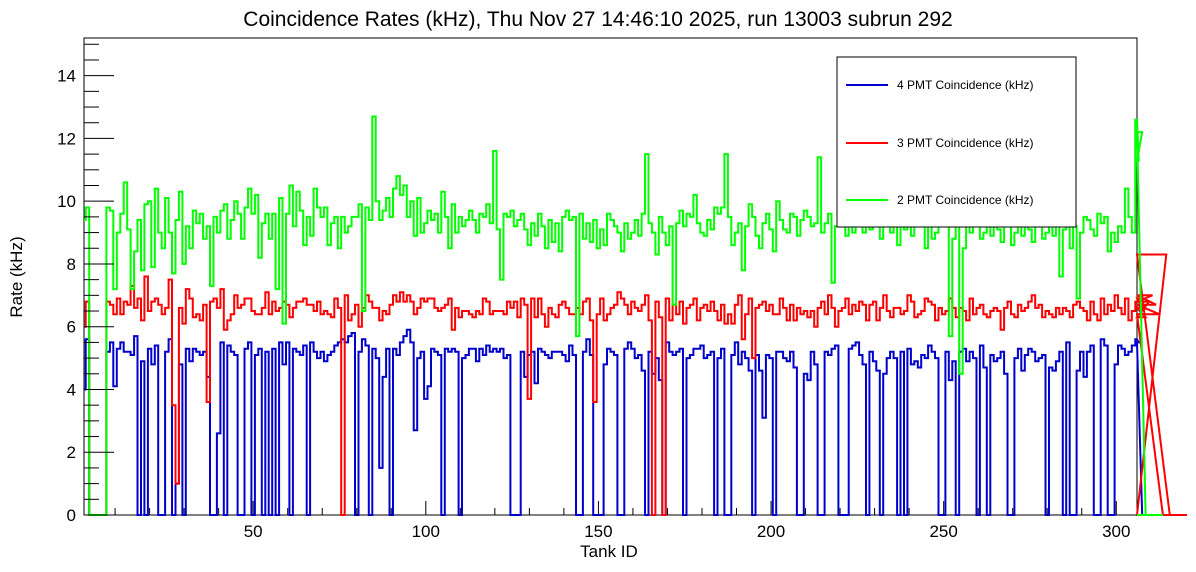 The height and width of the screenshot is (572, 1196). Describe the element at coordinates (71, 389) in the screenshot. I see `y-tick-label: 4` at that location.